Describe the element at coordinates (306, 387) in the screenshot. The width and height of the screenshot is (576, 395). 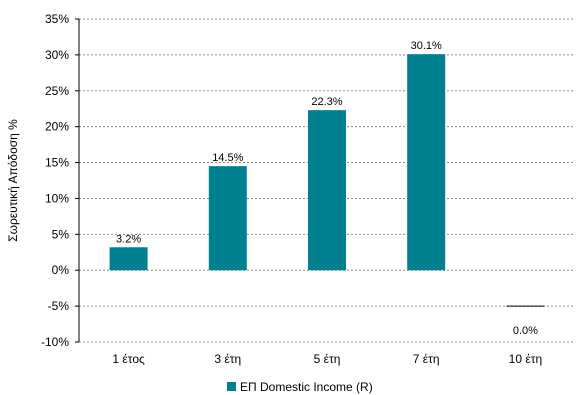
I see `legend-label: ΕΠ Domestic Income (R)` at that location.